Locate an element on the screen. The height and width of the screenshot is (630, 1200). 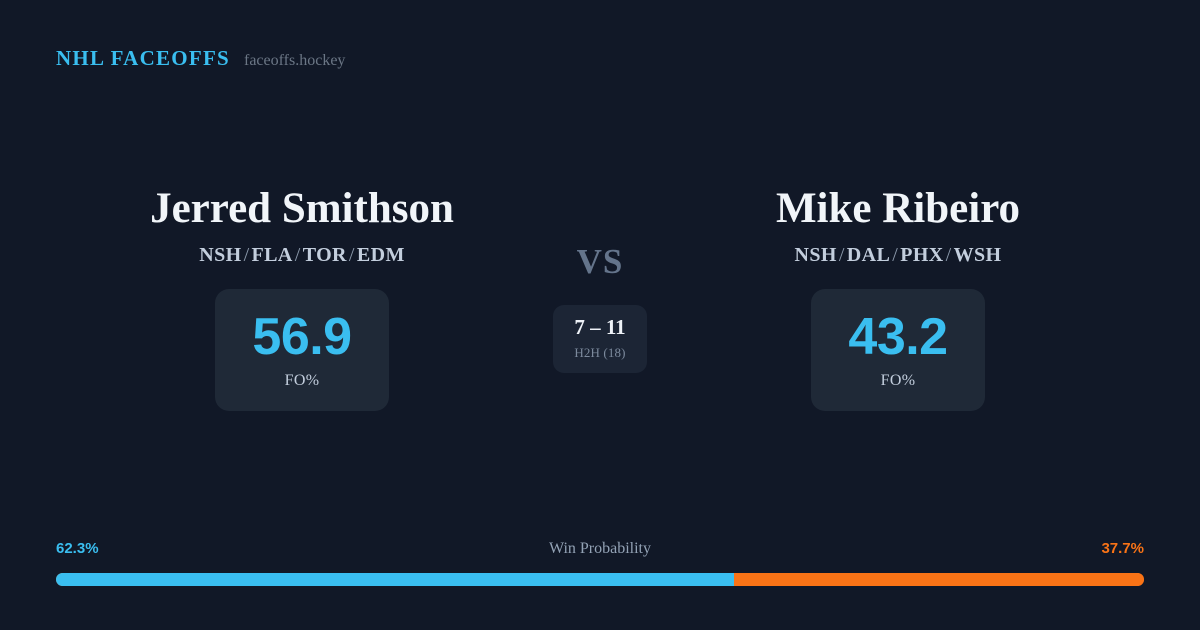
player-card-right: Mike Ribeiro NSH / DAL / PHX / WSH 43.2 FO% is located at coordinates (898, 298).